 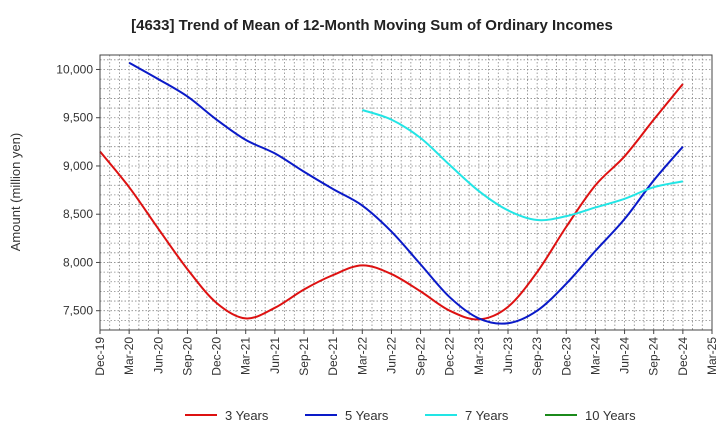 I want to click on legend-label-3-years: 3 Years, so click(x=247, y=415).